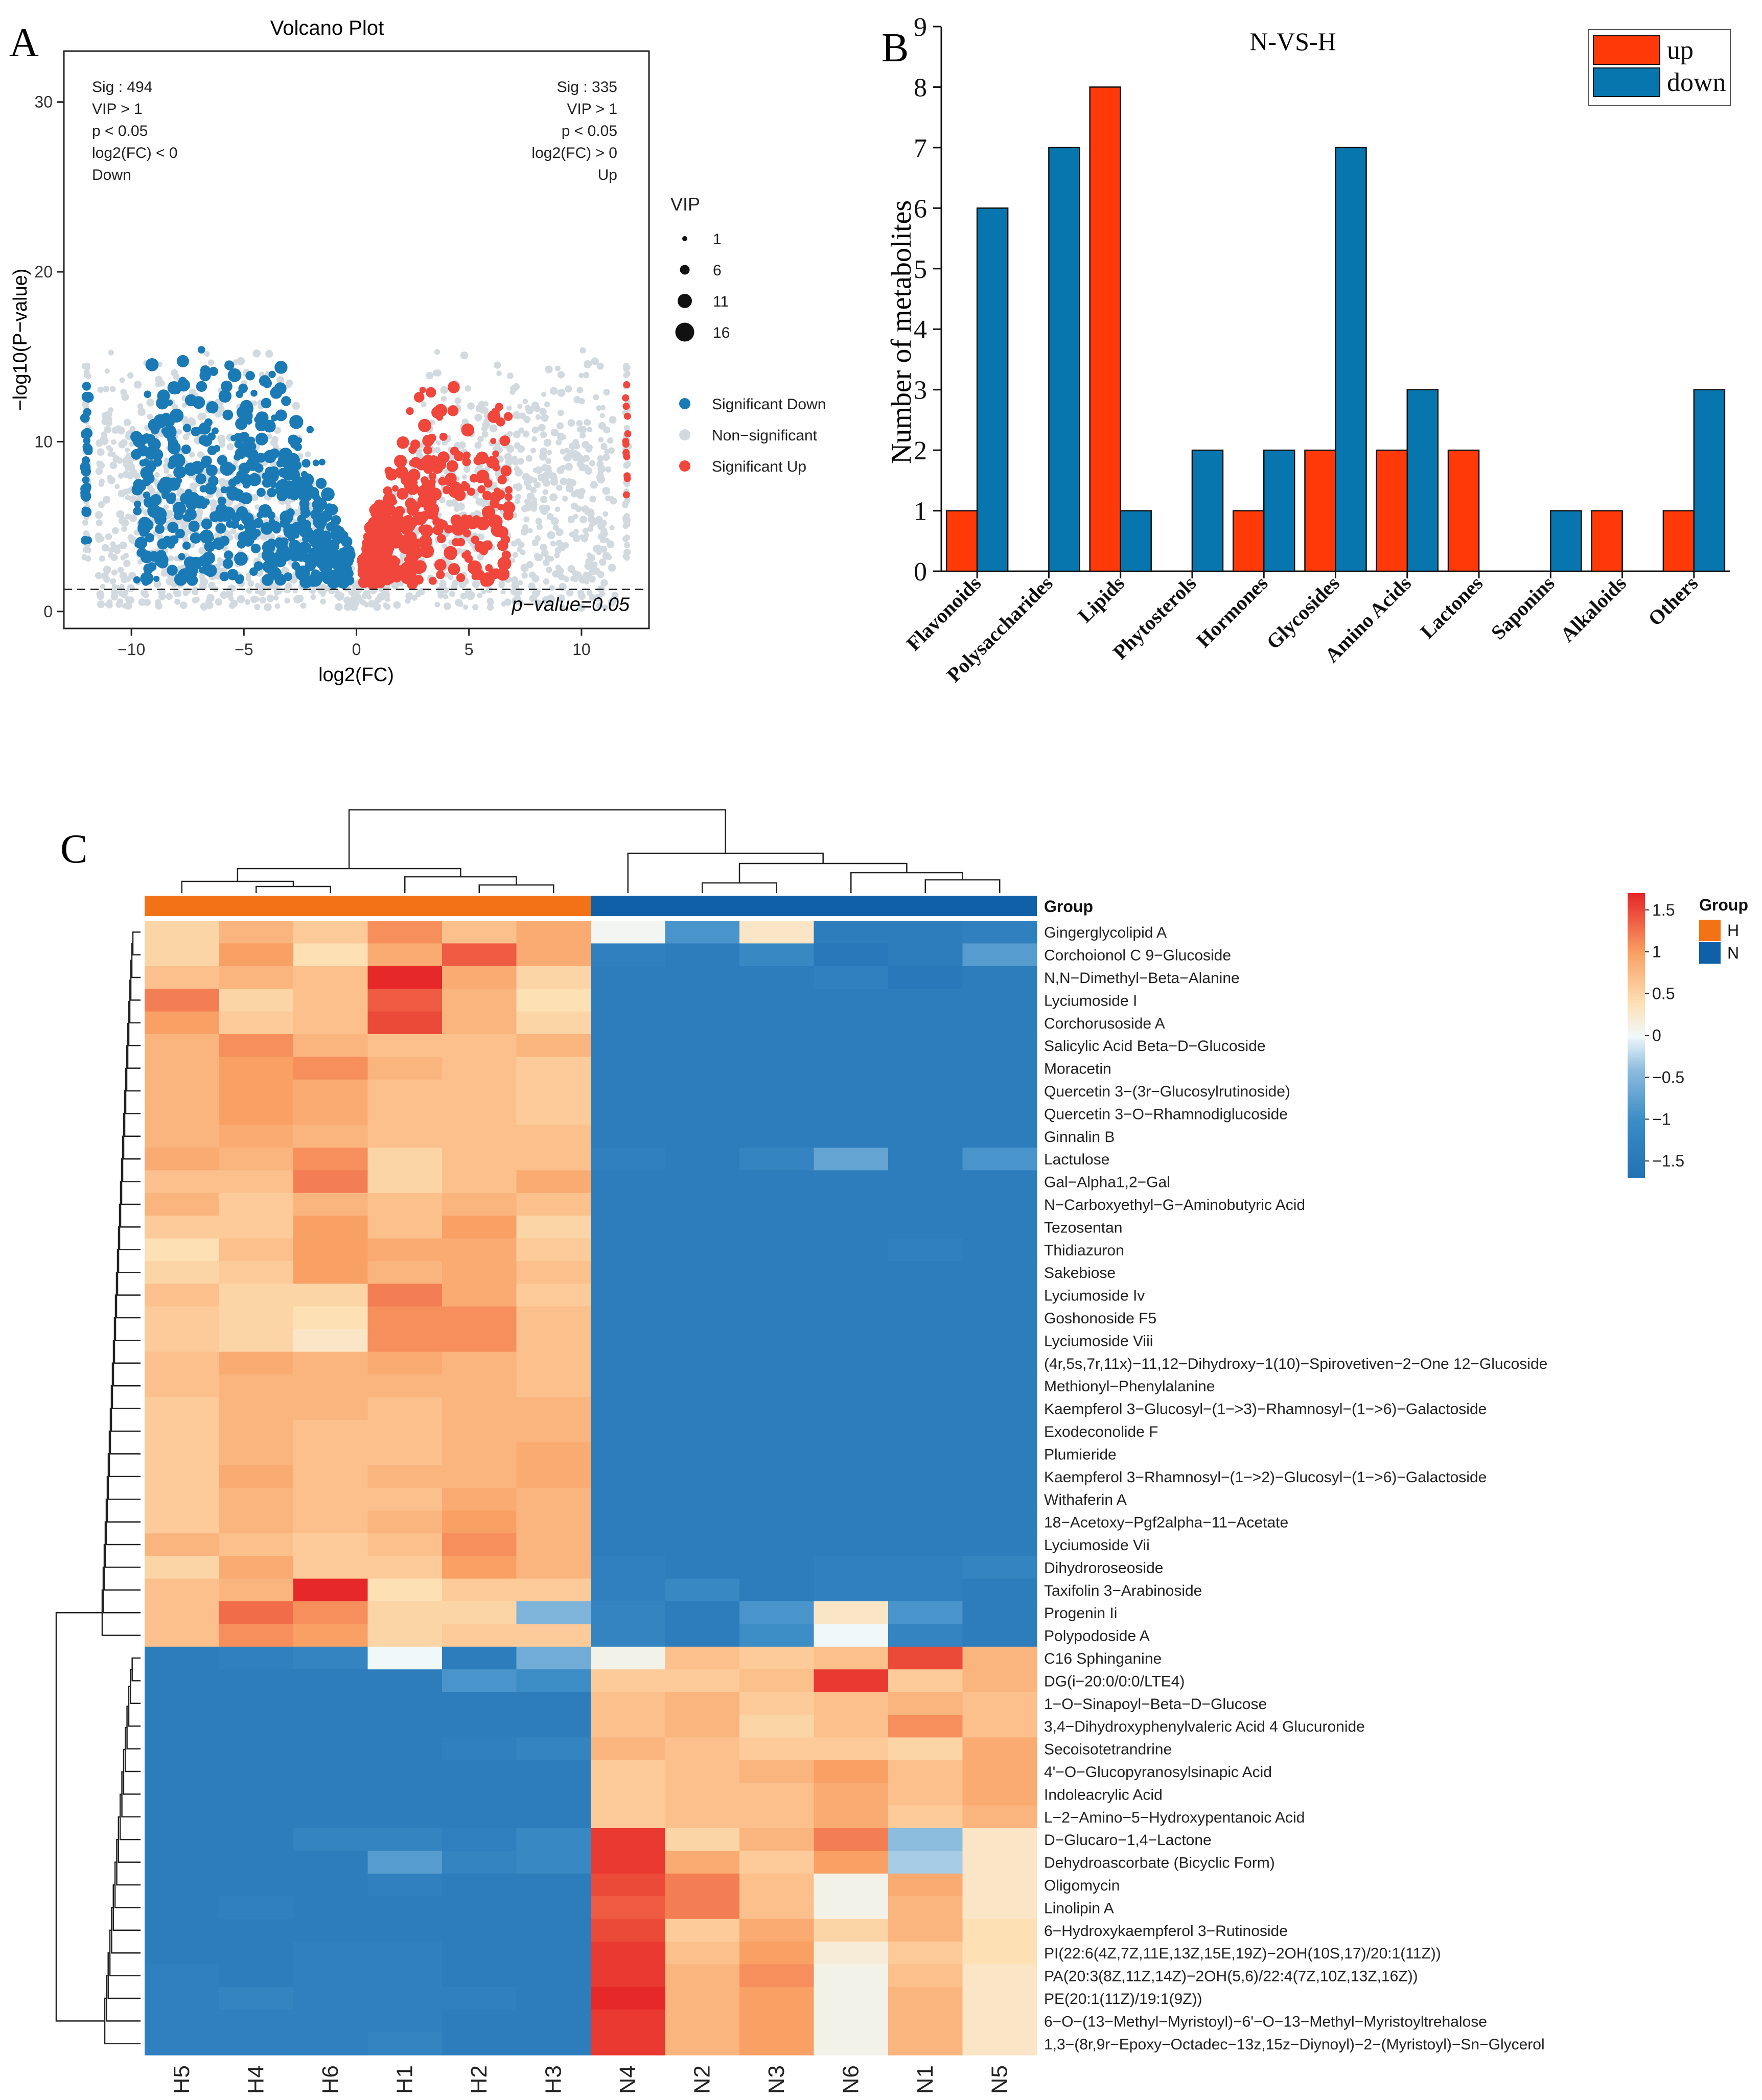  What do you see at coordinates (701, 2079) in the screenshot?
I see `heatmap-column-label: N2` at bounding box center [701, 2079].